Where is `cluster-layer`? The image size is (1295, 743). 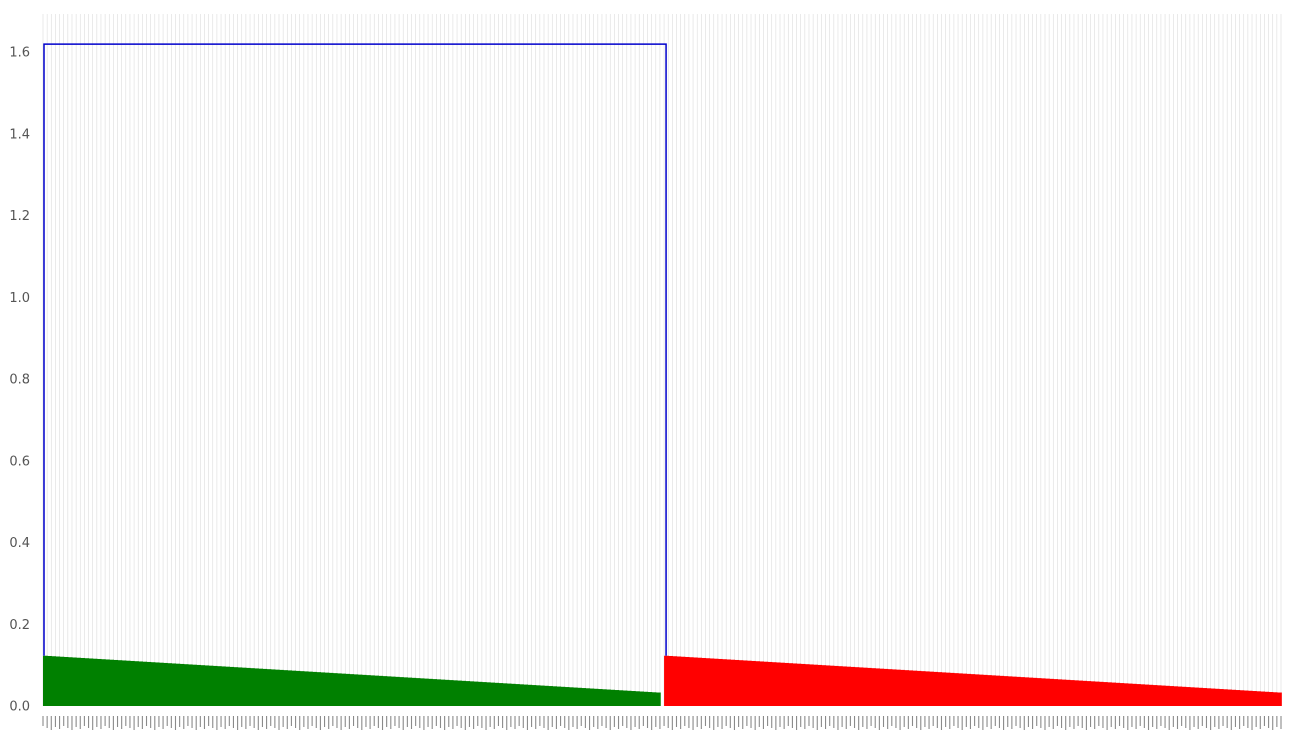
cluster-layer is located at coordinates (662, 680).